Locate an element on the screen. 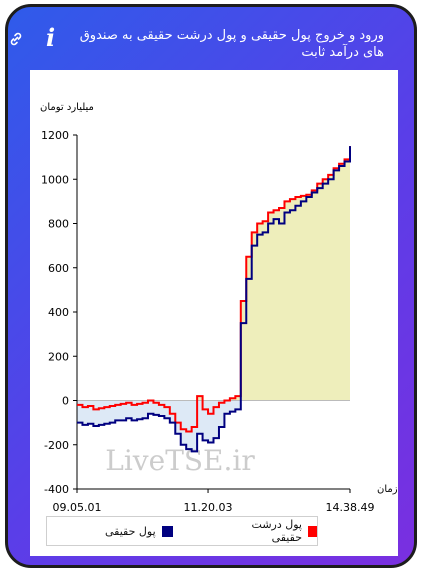 The width and height of the screenshot is (428, 574). info-icon: i is located at coordinates (51, 37).